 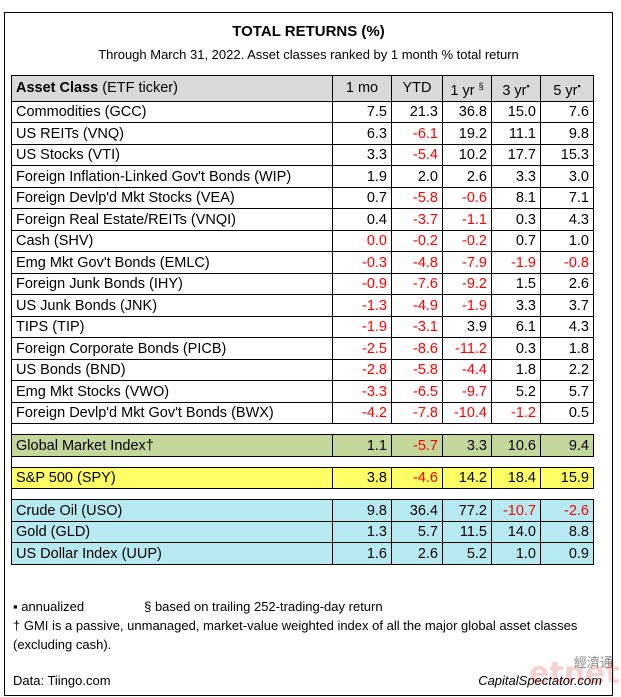 What do you see at coordinates (467, 198) in the screenshot?
I see `return-value: -0.6` at bounding box center [467, 198].